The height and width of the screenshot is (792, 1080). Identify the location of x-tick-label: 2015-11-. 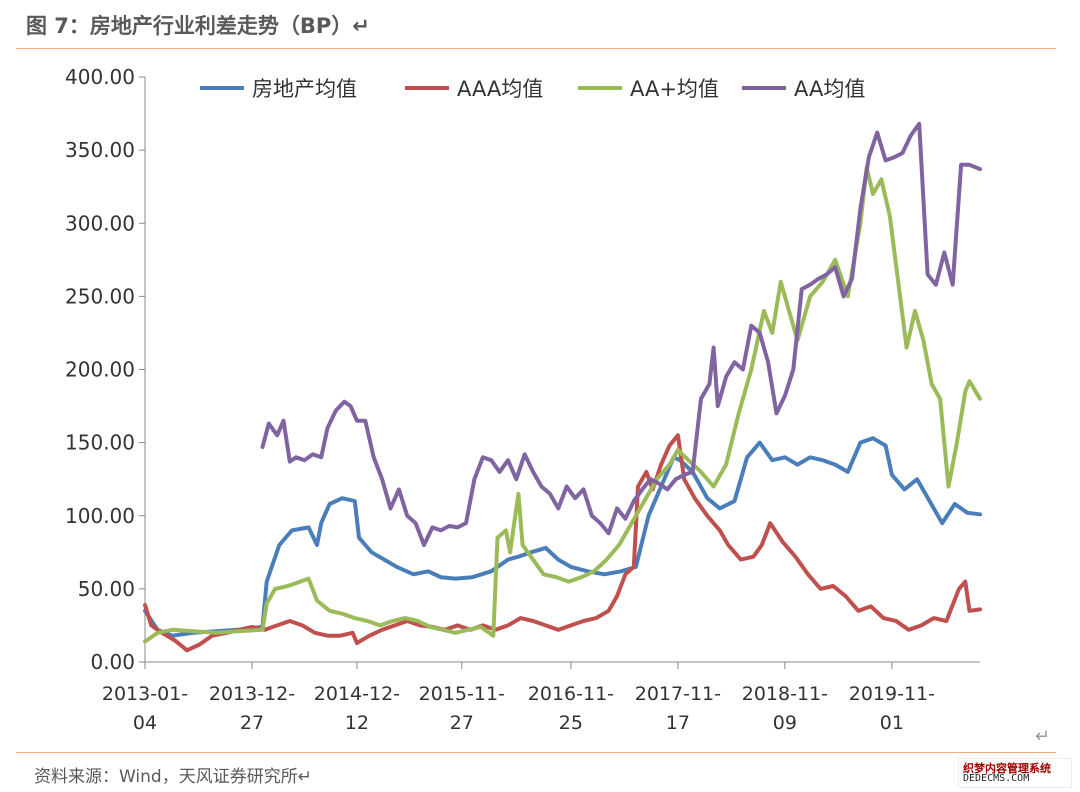
(462, 694).